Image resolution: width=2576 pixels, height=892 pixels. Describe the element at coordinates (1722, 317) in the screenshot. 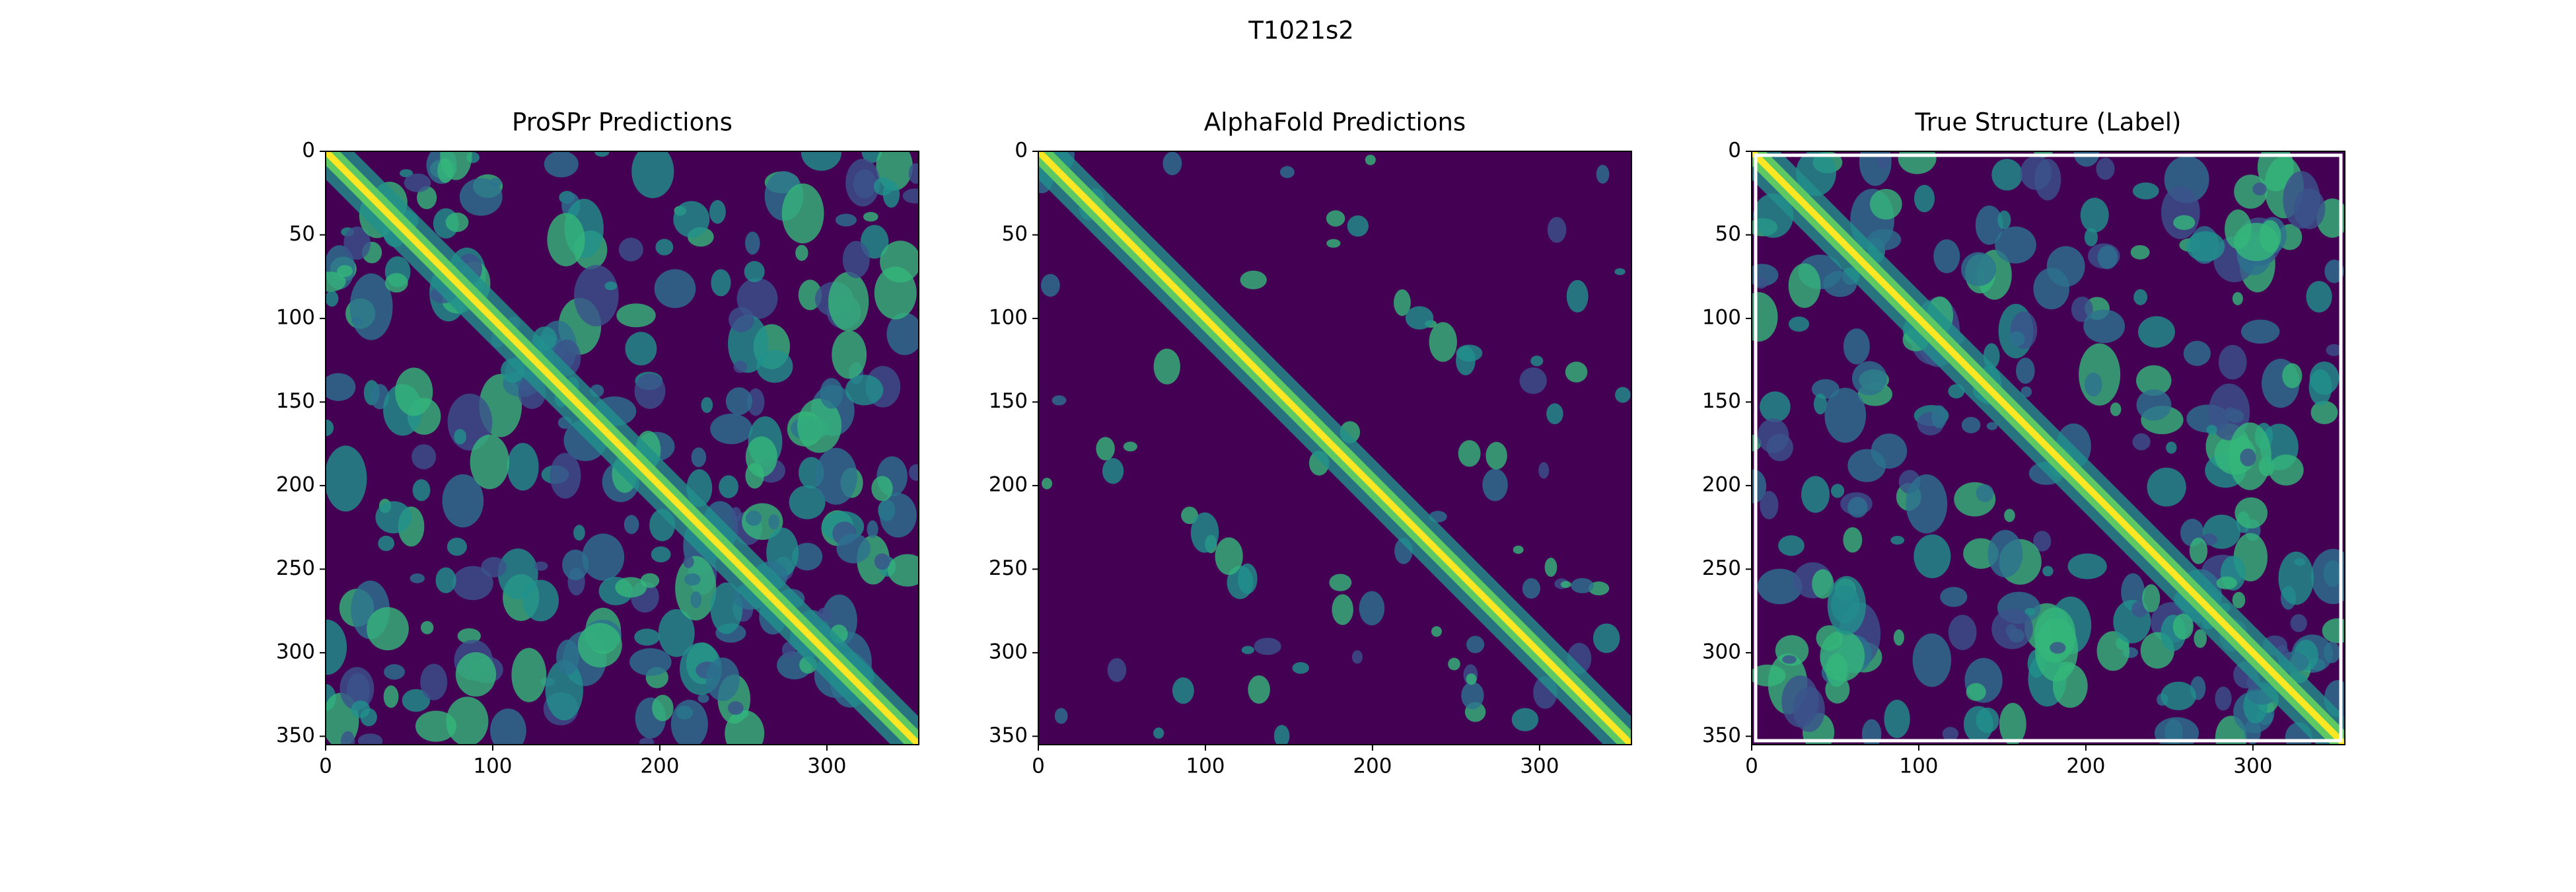

I see `y-tick-label: 100` at that location.